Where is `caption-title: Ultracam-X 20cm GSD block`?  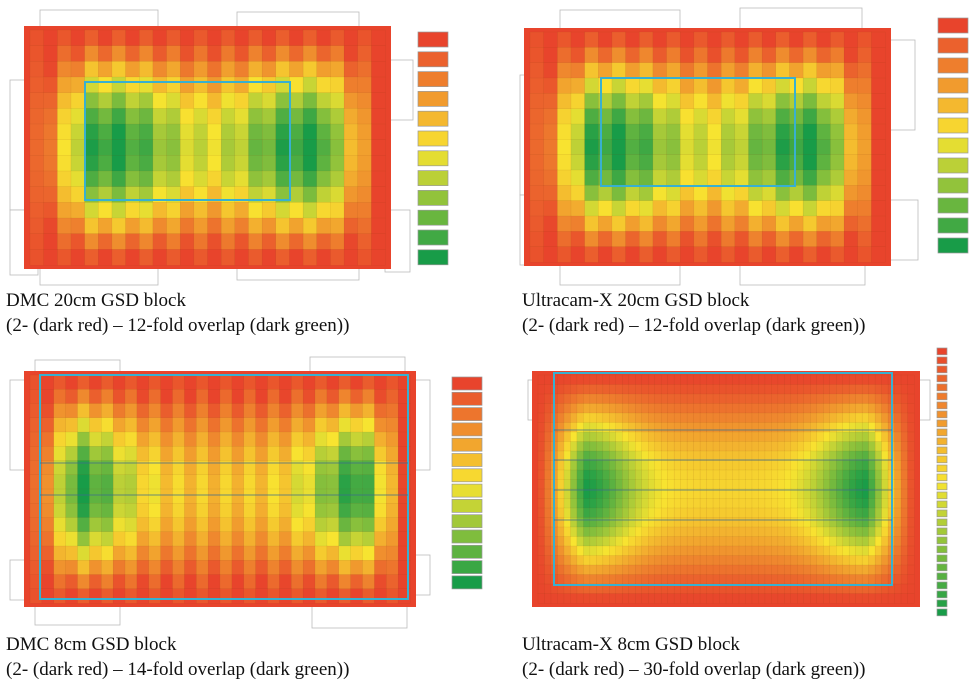
caption-title: Ultracam-X 20cm GSD block is located at coordinates (636, 300).